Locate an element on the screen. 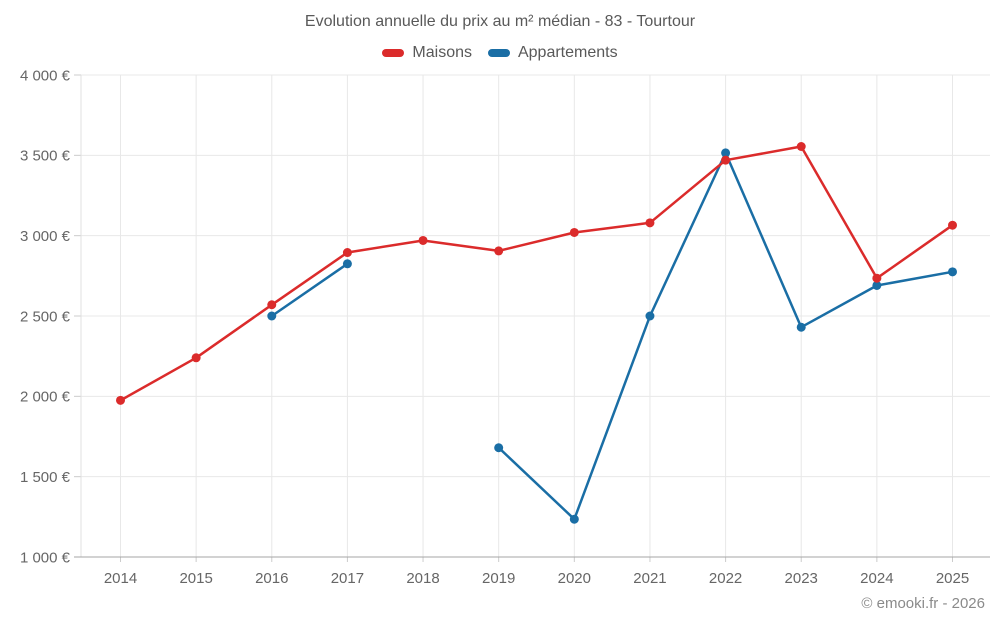 This screenshot has height=625, width=1000. point-appartements-2020 is located at coordinates (574, 519).